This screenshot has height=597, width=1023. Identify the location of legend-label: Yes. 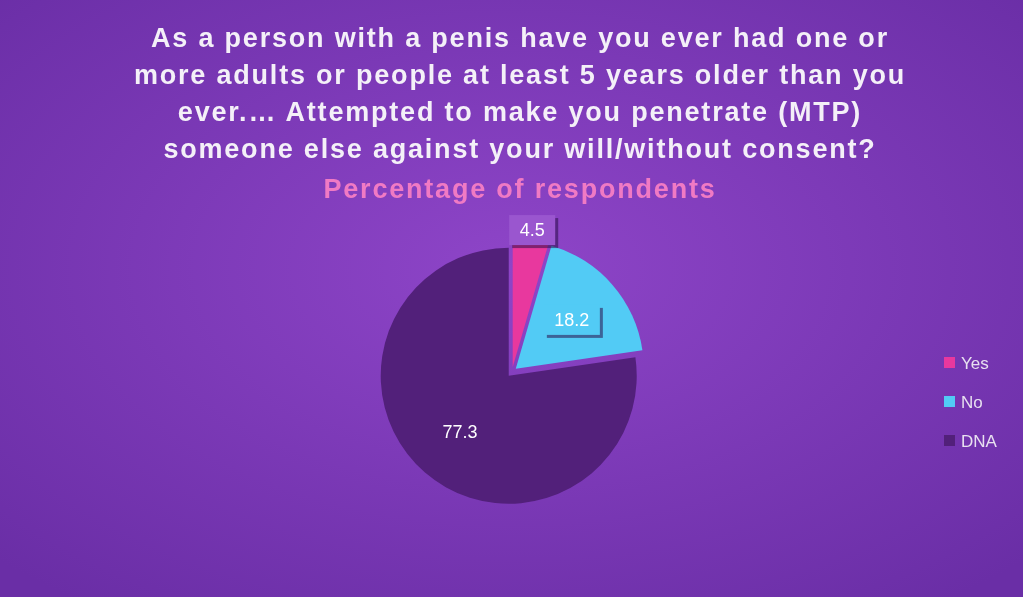
(975, 363).